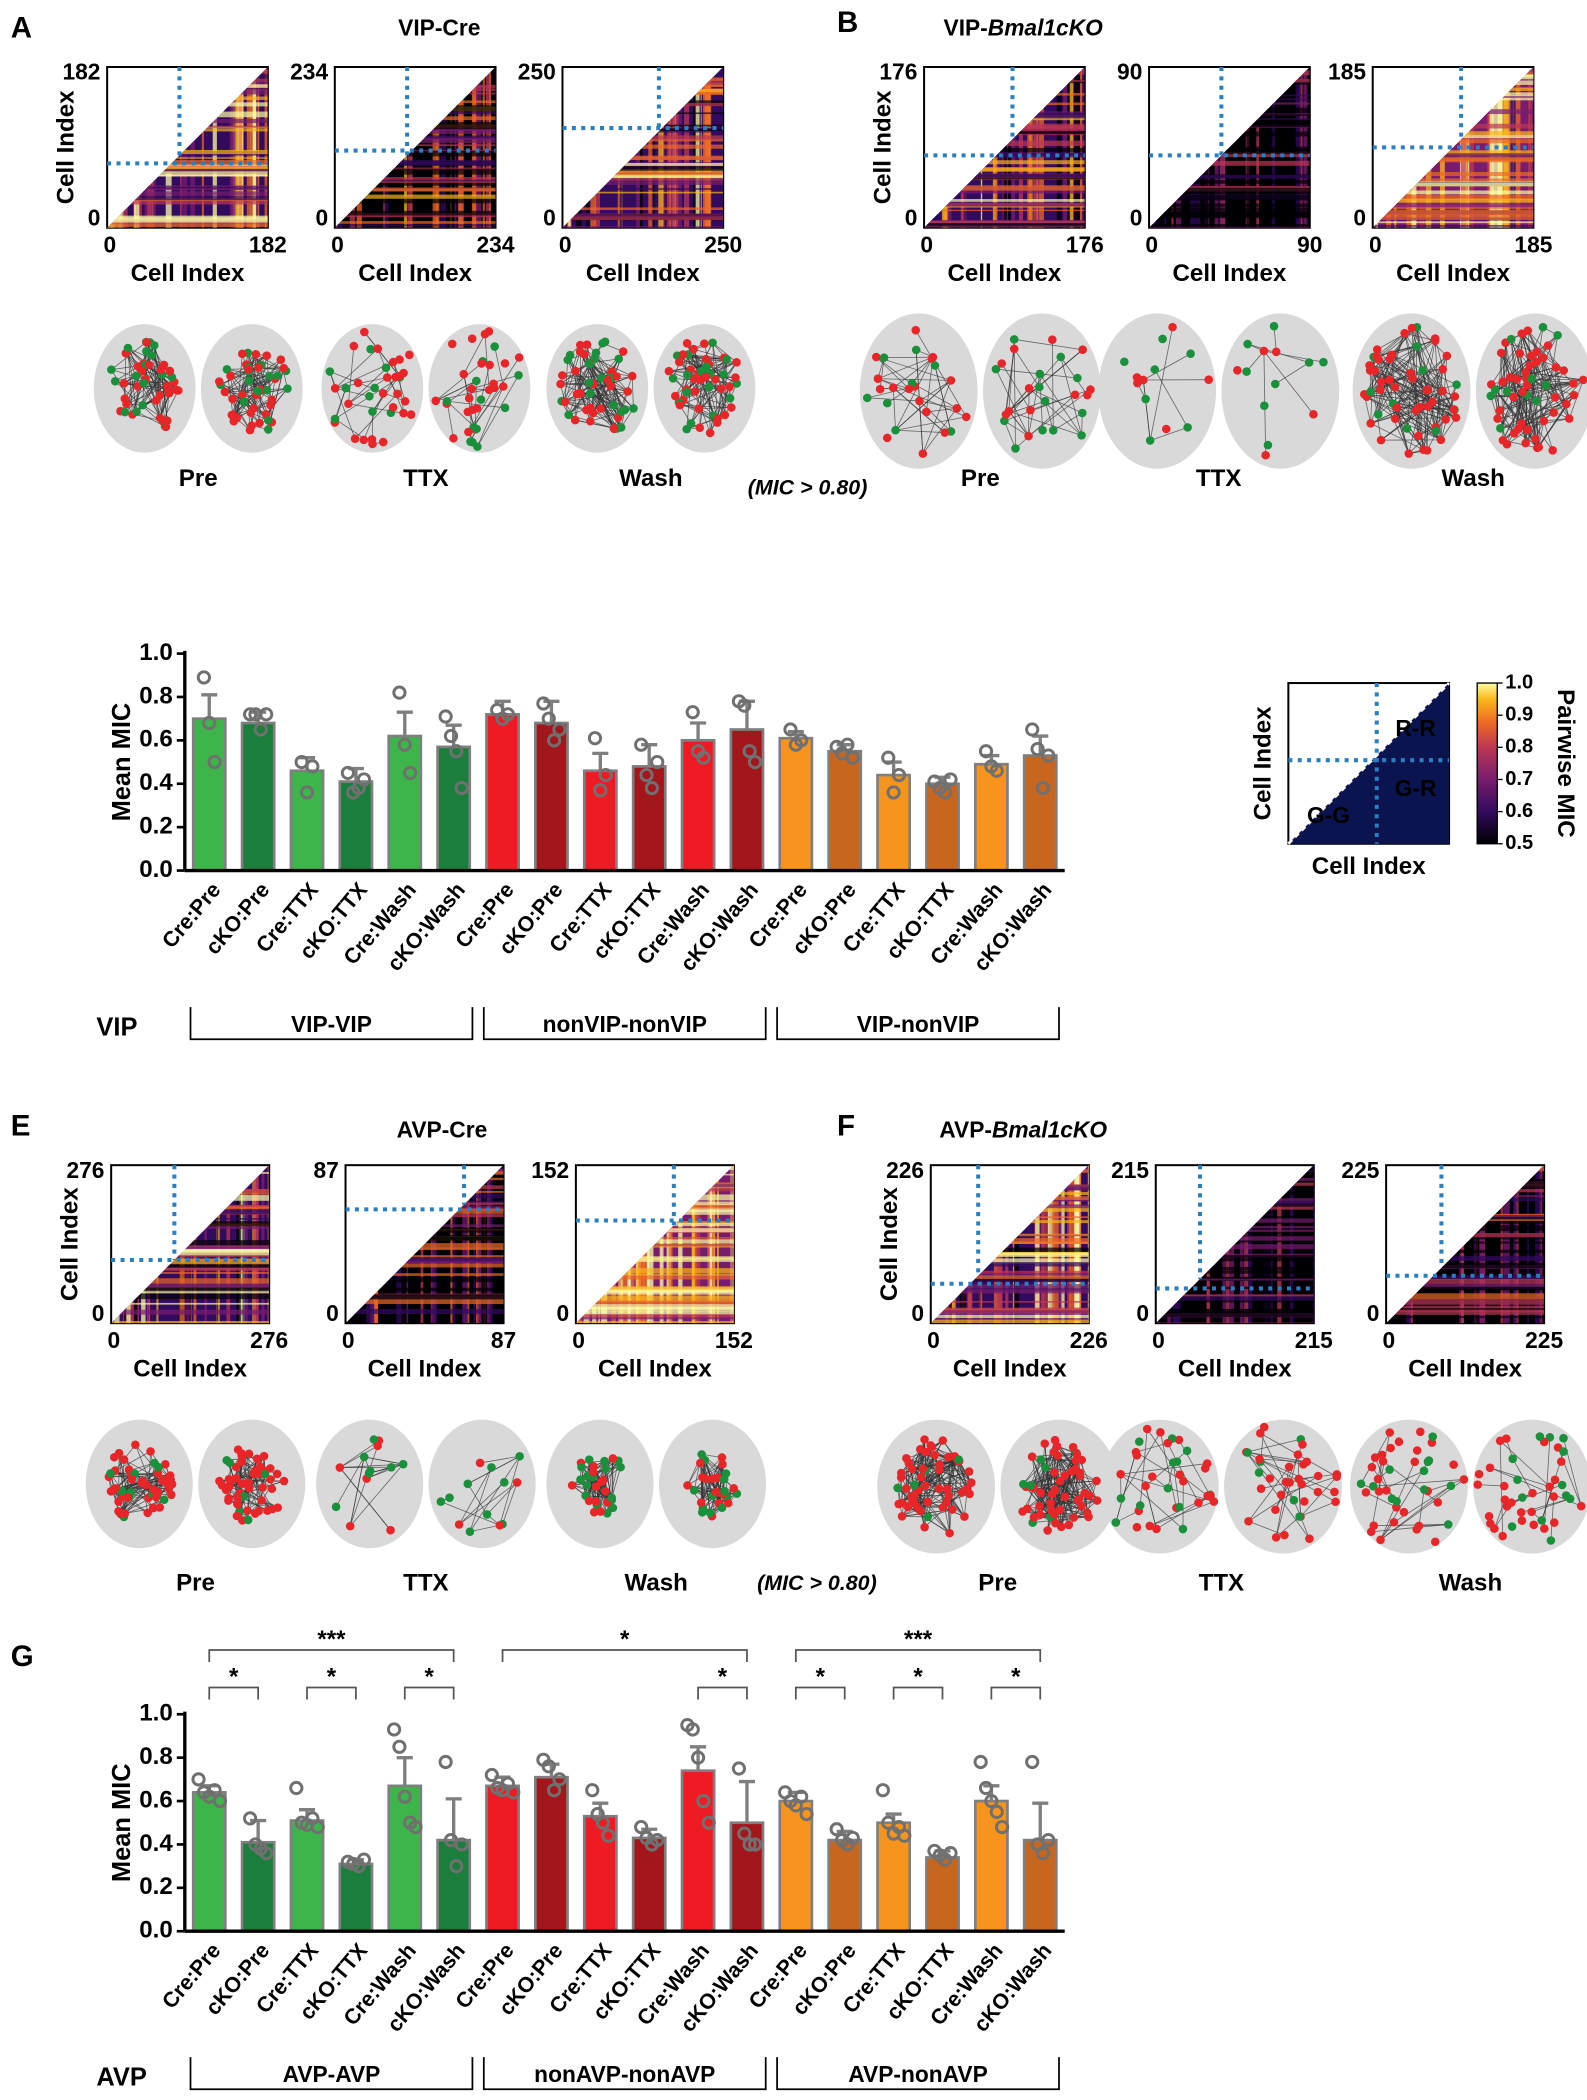 This screenshot has height=2100, width=1587. I want to click on x-tick-label: 0, so click(109, 244).